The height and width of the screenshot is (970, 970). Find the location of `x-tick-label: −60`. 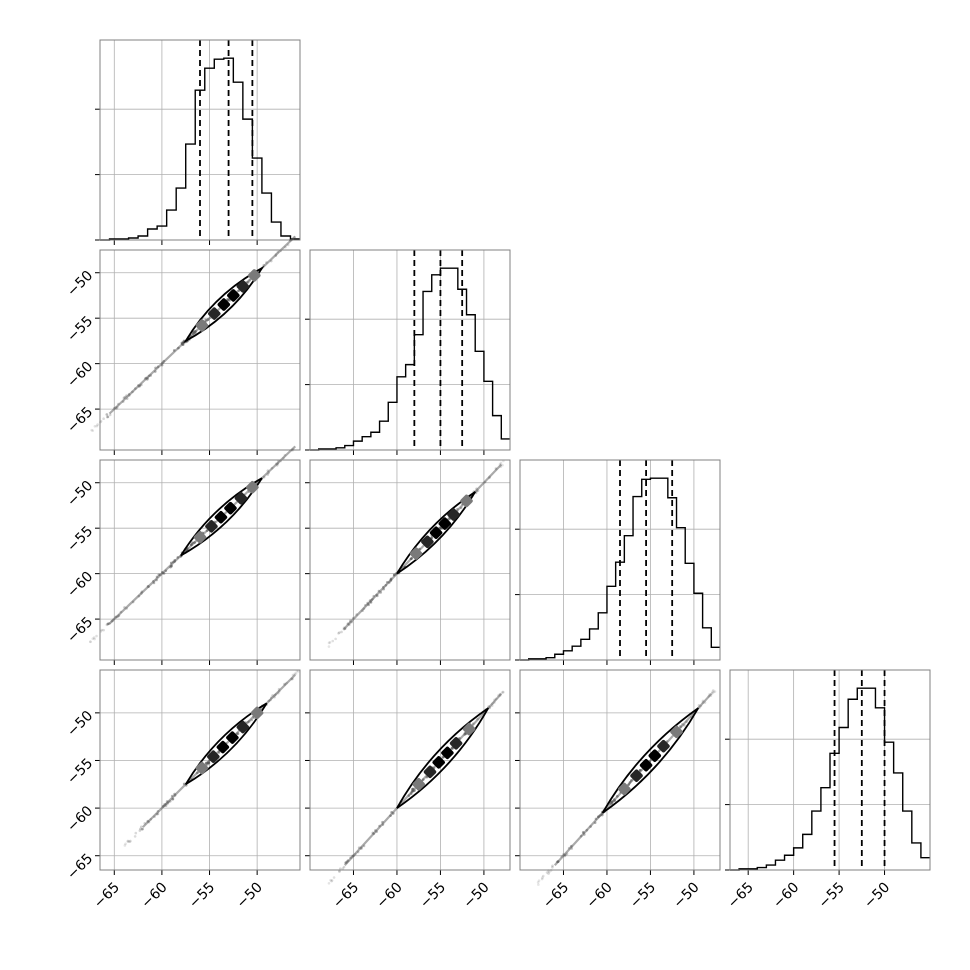

x-tick-label: −60 is located at coordinates (600, 895).